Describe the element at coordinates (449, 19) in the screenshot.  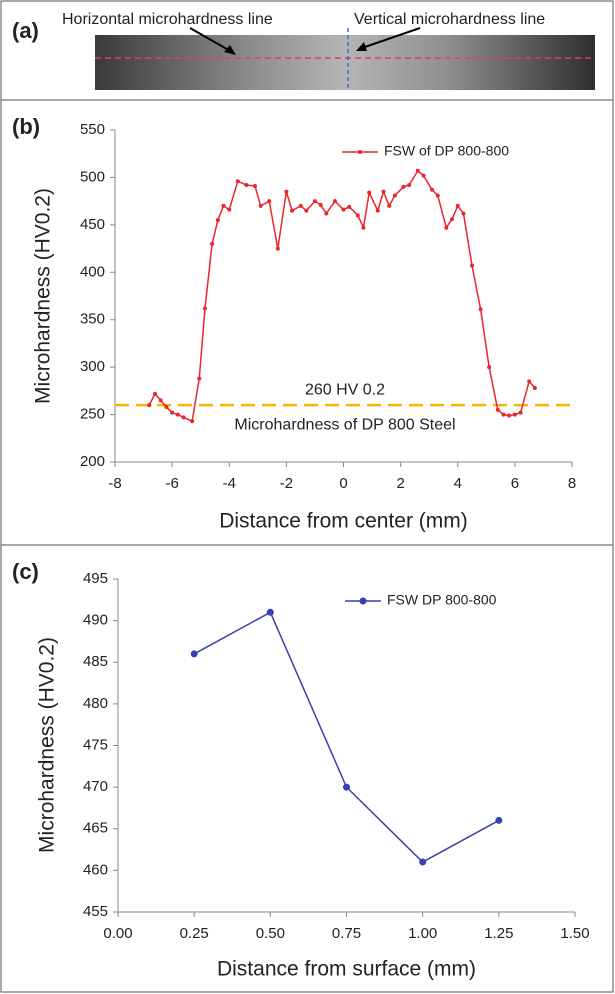
I see `annotation: Vertical microhardness line` at that location.